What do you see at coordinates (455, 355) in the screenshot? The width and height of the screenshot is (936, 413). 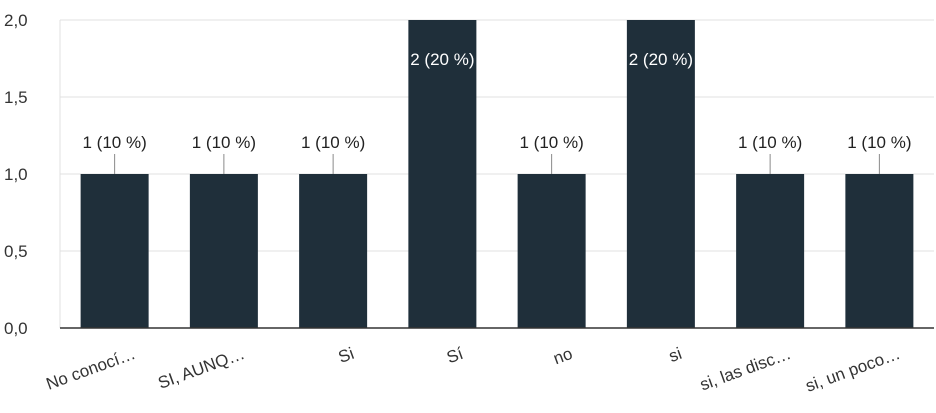 I see `category-label: Sí` at bounding box center [455, 355].